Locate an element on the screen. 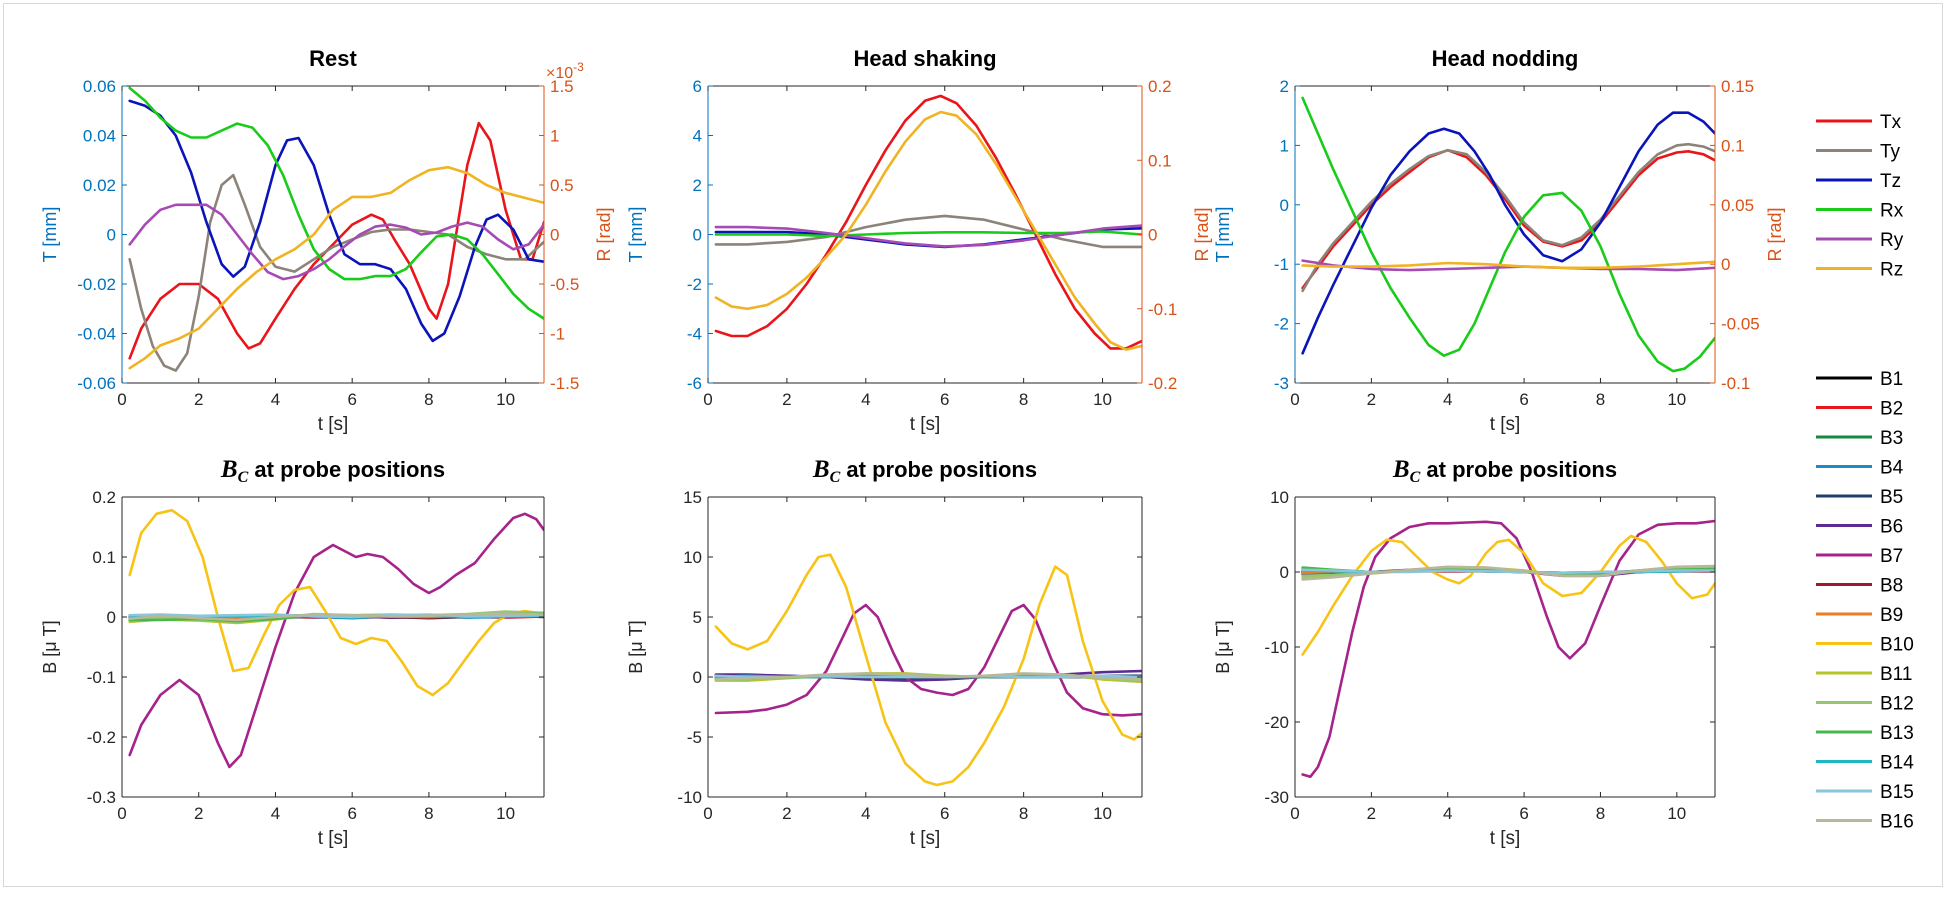 Image resolution: width=1948 pixels, height=897 pixels. legend-label-tz: Tz is located at coordinates (1890, 181).